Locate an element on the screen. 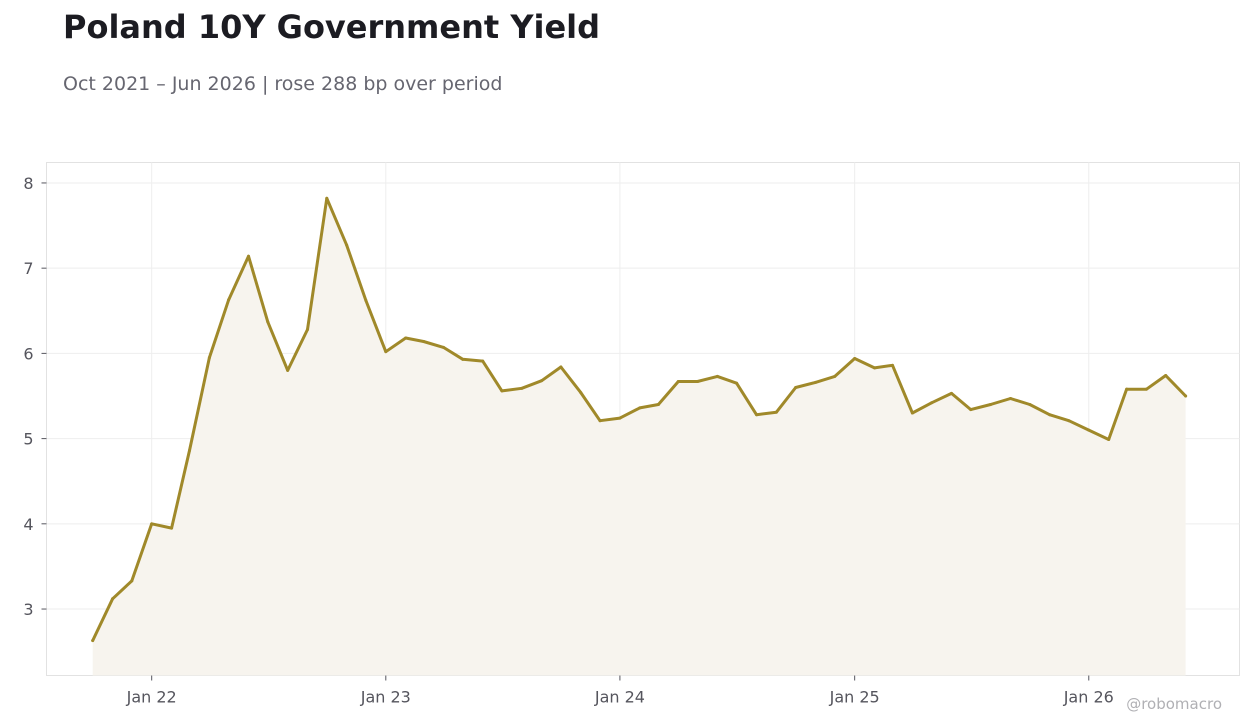 Image resolution: width=1260 pixels, height=728 pixels. chart-title: Poland 10Y Government Yield is located at coordinates (332, 27).